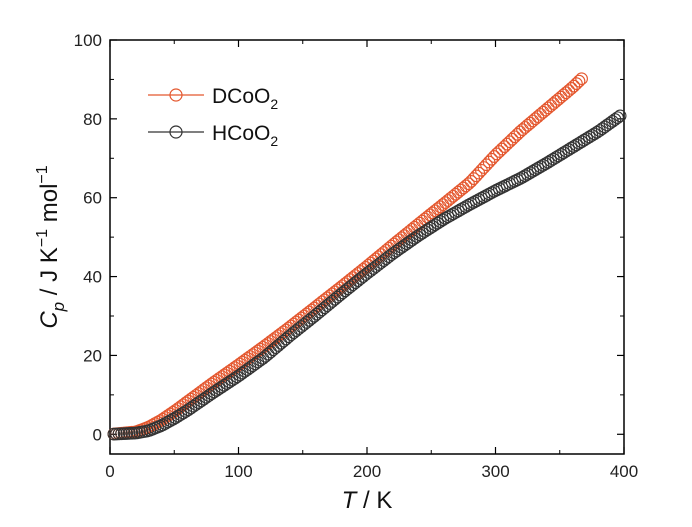  What do you see at coordinates (92, 355) in the screenshot?
I see `y-tick-label: 20` at bounding box center [92, 355].